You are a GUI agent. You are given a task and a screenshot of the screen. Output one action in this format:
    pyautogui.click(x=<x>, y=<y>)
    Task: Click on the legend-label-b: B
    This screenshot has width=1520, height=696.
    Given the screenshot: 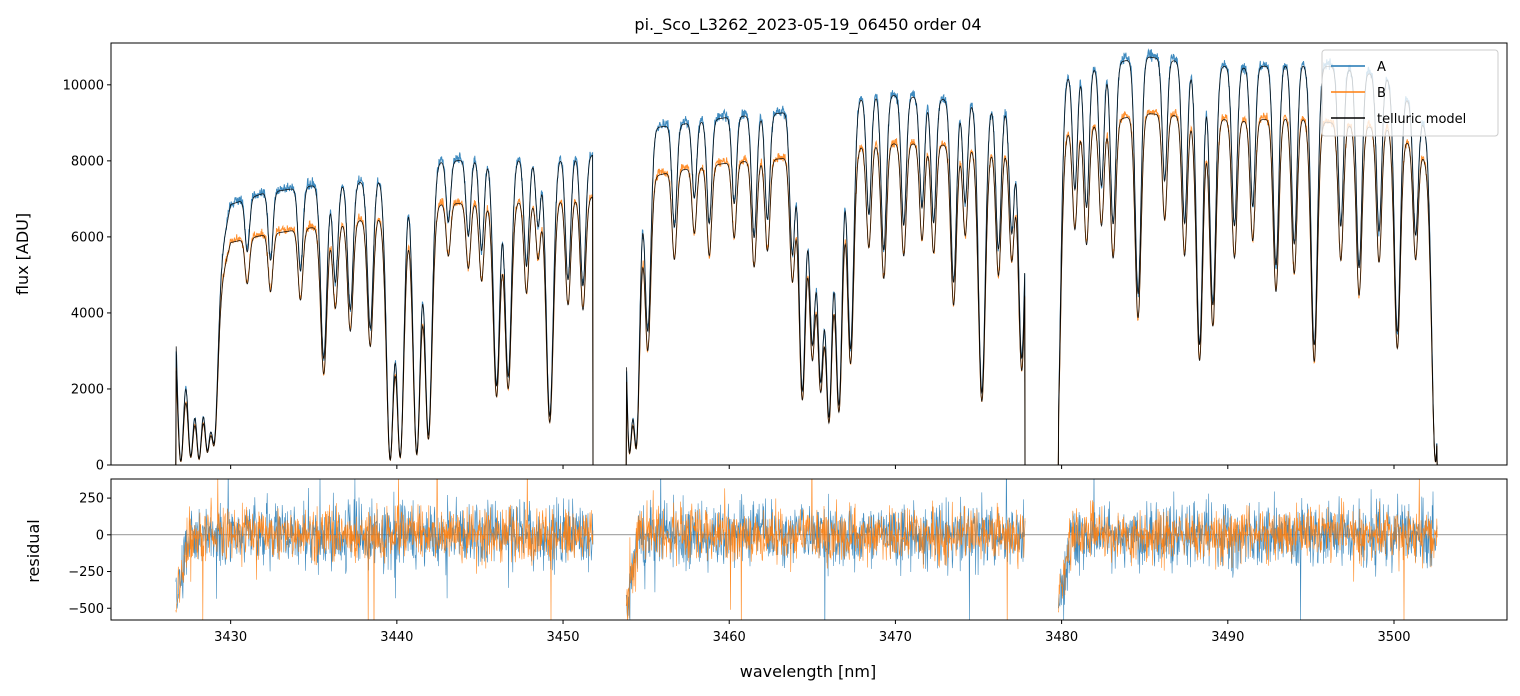 What is the action you would take?
    pyautogui.click(x=1381, y=93)
    